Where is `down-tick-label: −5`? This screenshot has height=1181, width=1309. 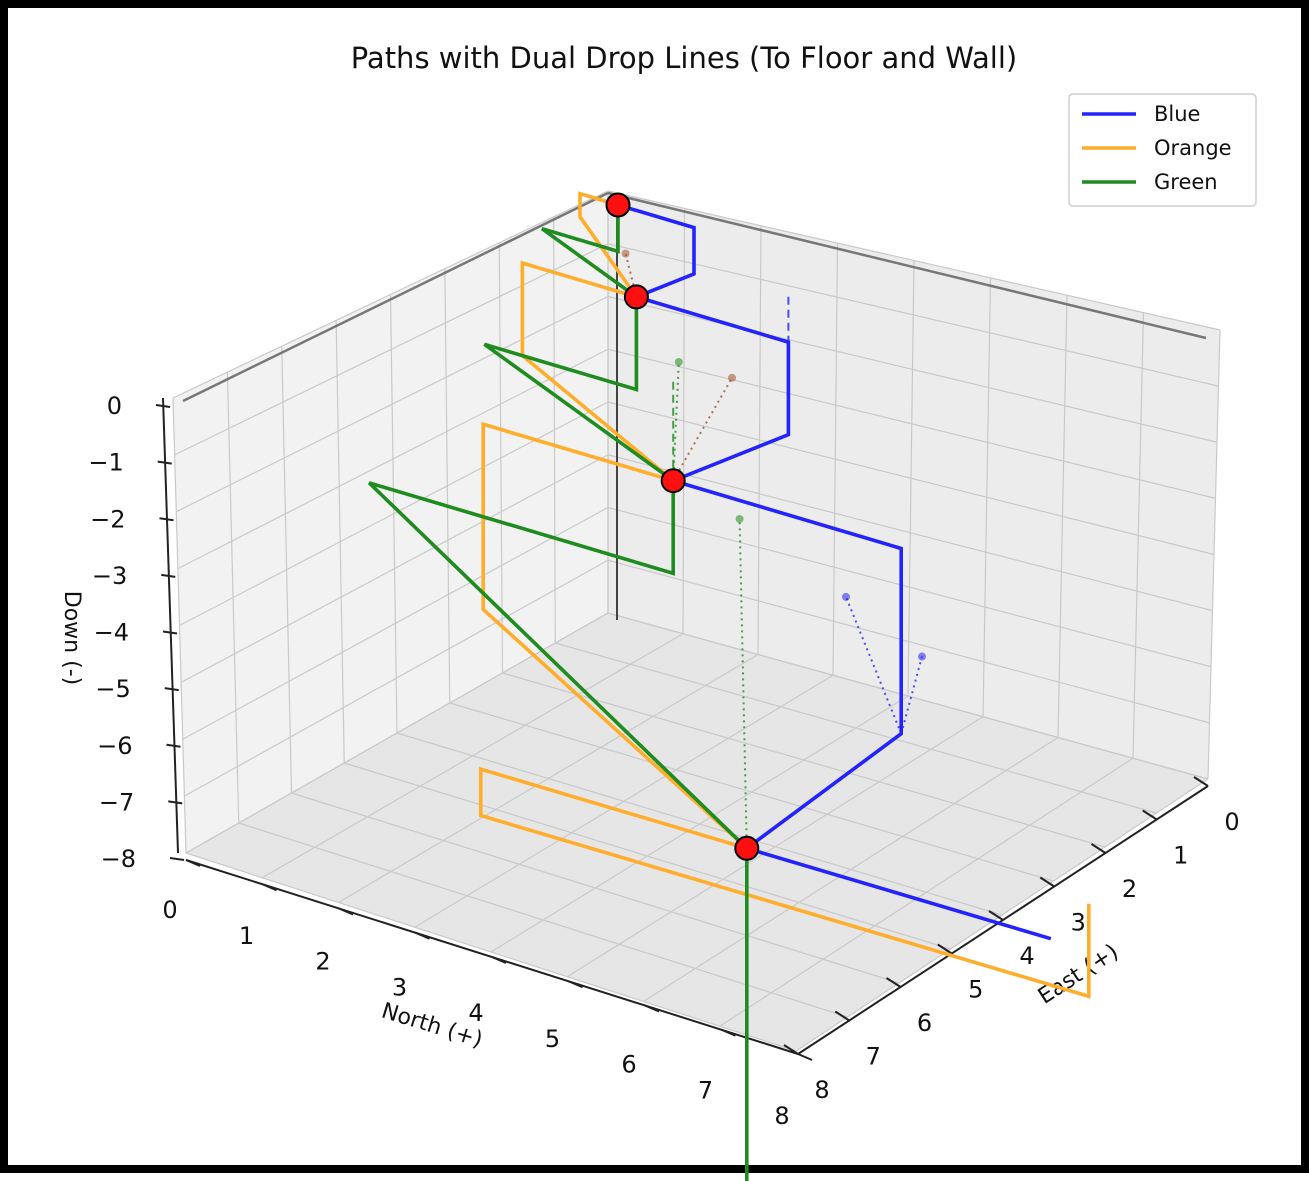 down-tick-label: −5 is located at coordinates (112, 689).